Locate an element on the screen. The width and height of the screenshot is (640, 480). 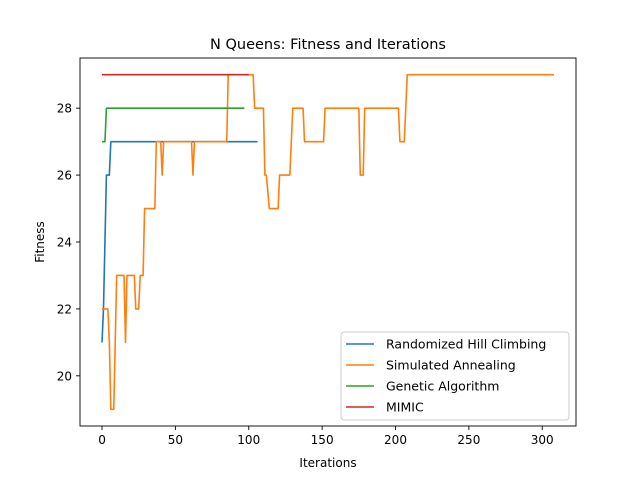
y-tick-label: 28 is located at coordinates (64, 109).